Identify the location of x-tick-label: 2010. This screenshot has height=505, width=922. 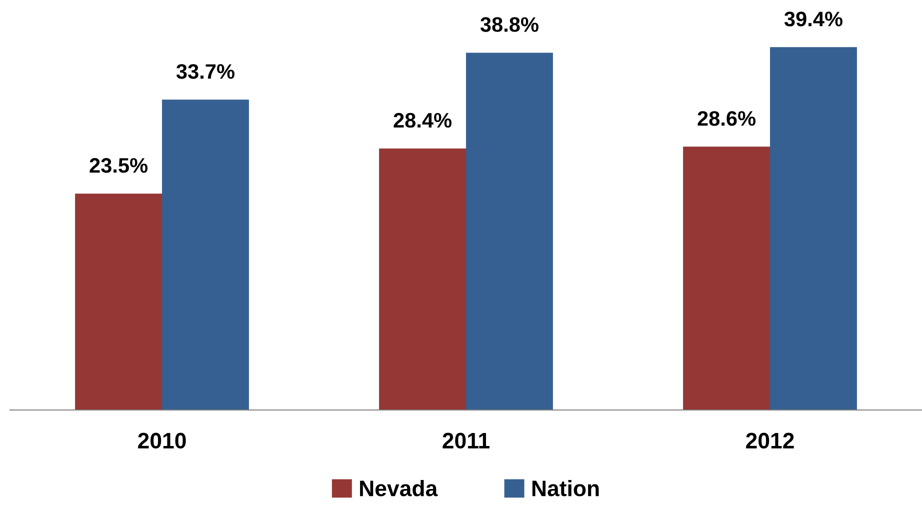
(162, 440).